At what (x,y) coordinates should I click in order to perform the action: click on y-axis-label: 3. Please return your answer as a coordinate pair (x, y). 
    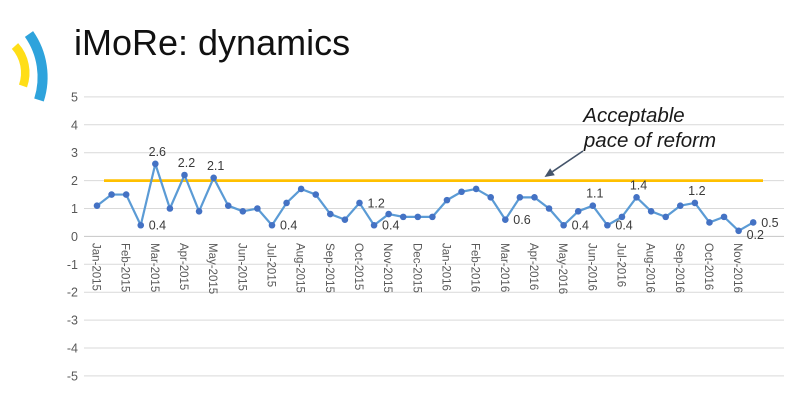
    Looking at the image, I should click on (74, 153).